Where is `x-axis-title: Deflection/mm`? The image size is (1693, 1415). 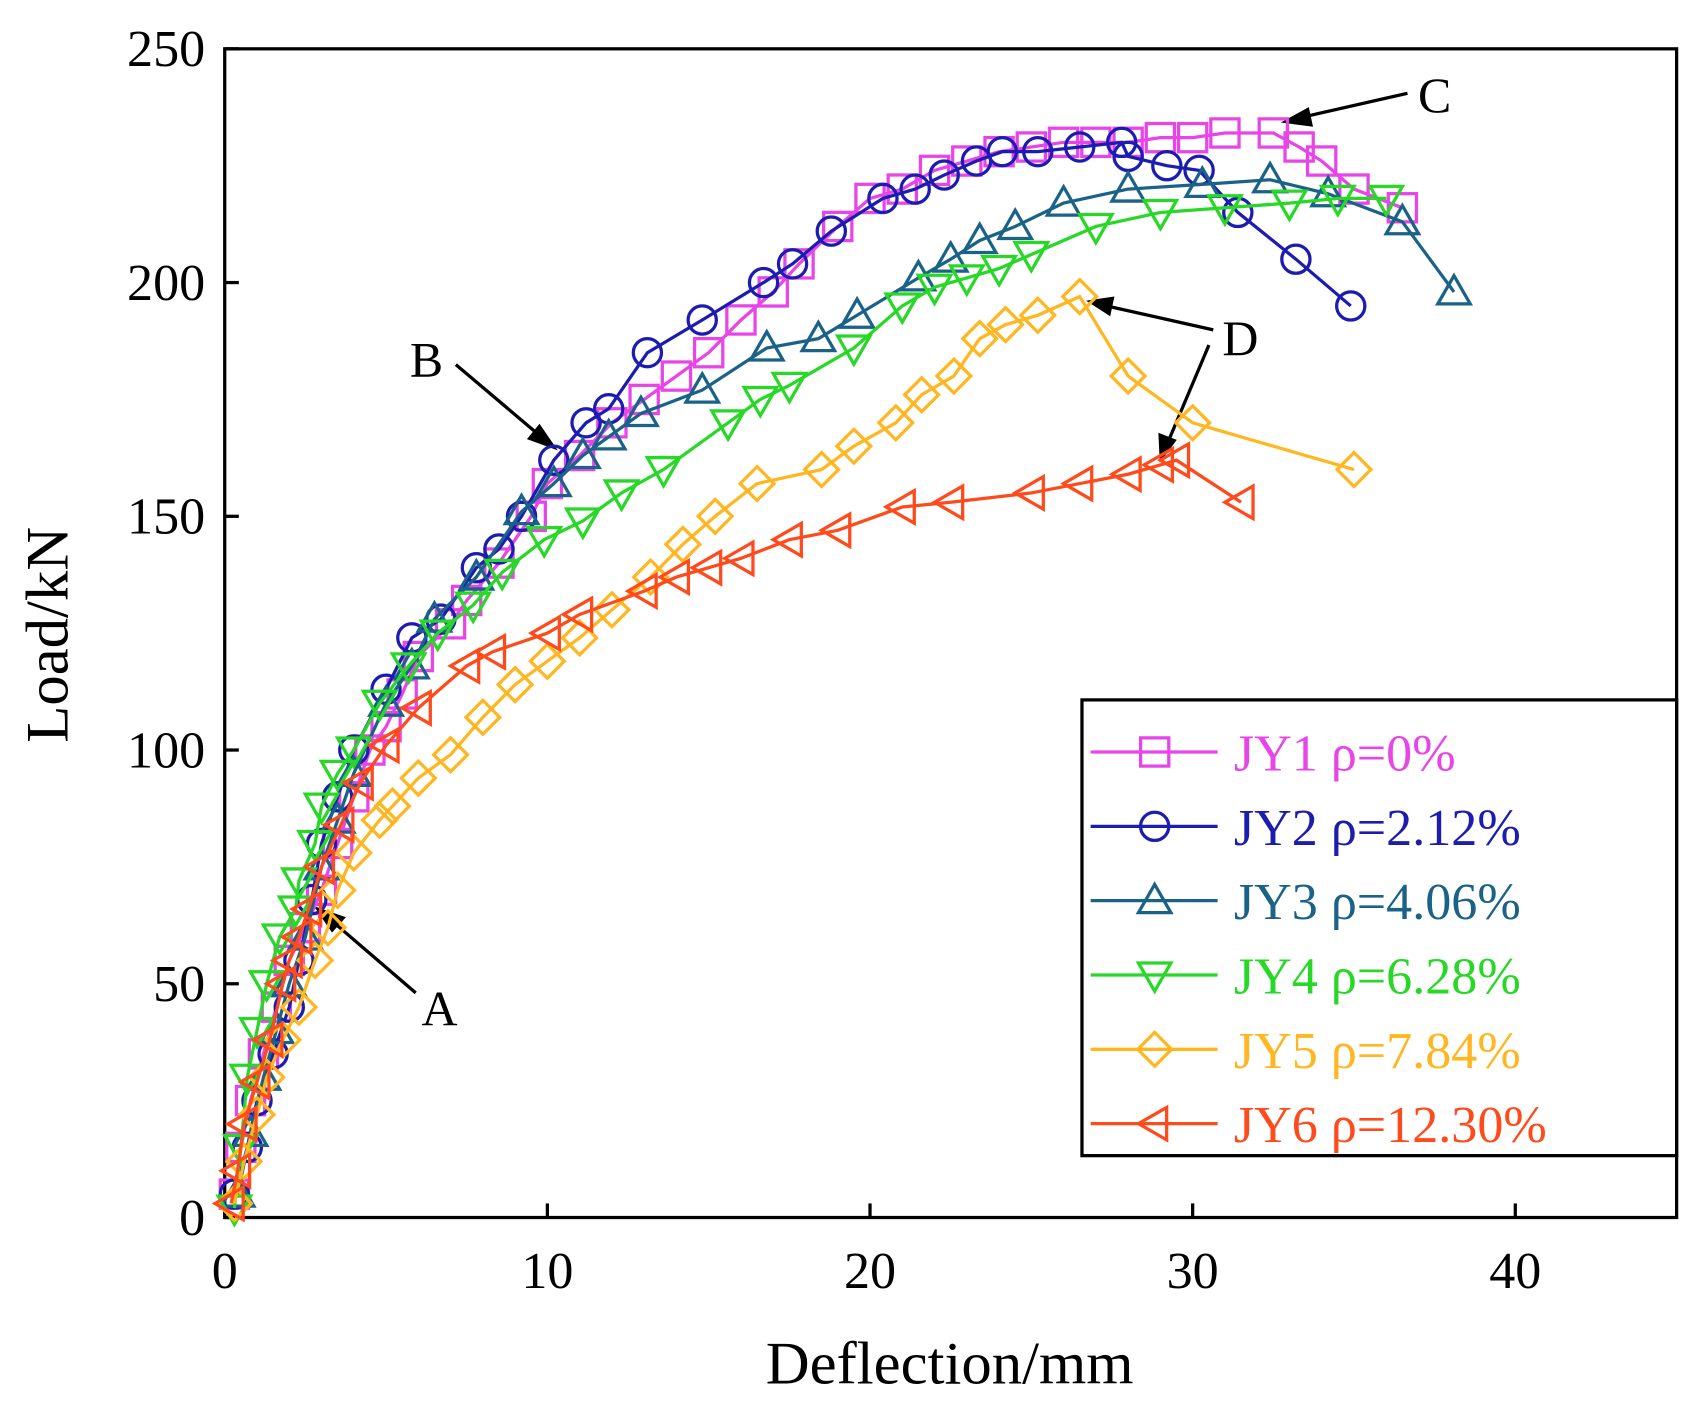
x-axis-title: Deflection/mm is located at coordinates (950, 1364).